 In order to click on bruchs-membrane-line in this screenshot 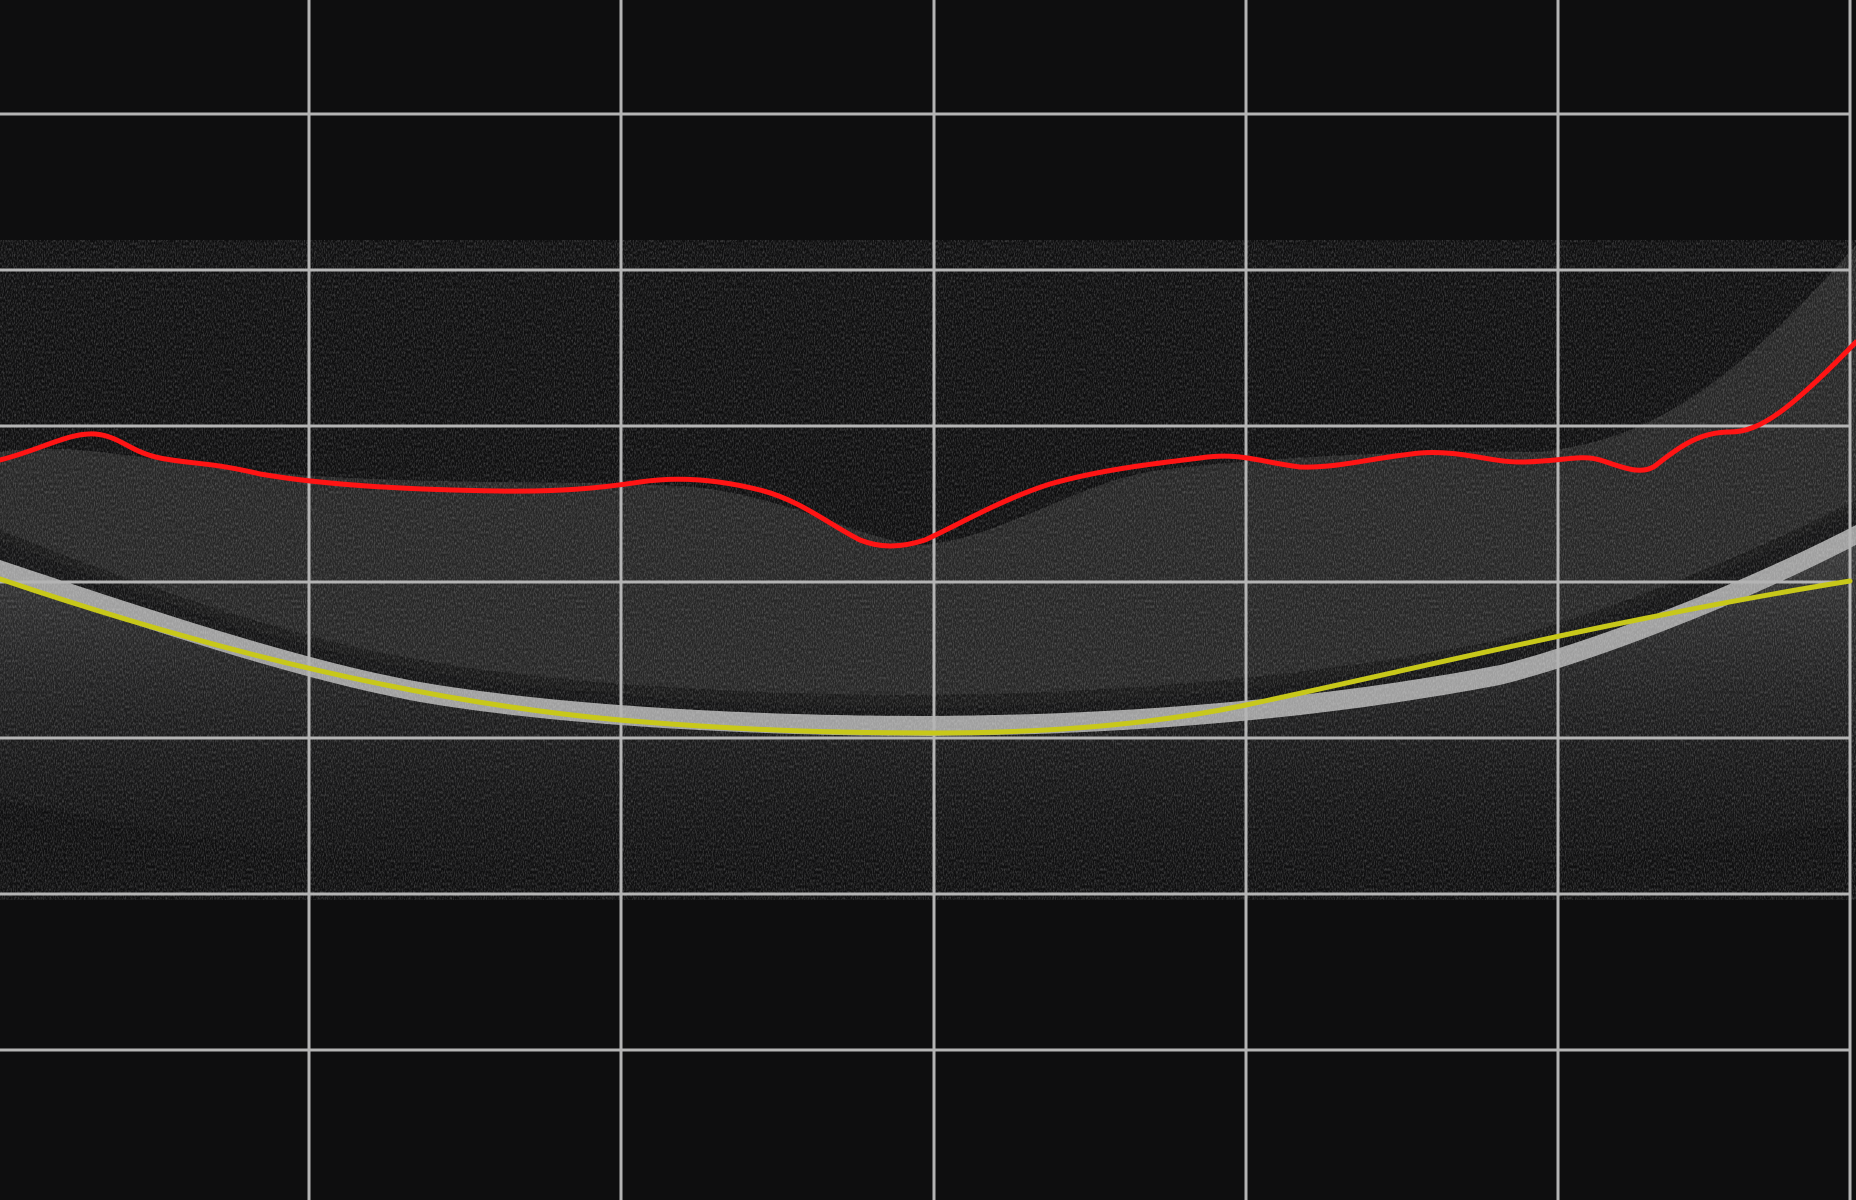, I will do `click(926, 656)`.